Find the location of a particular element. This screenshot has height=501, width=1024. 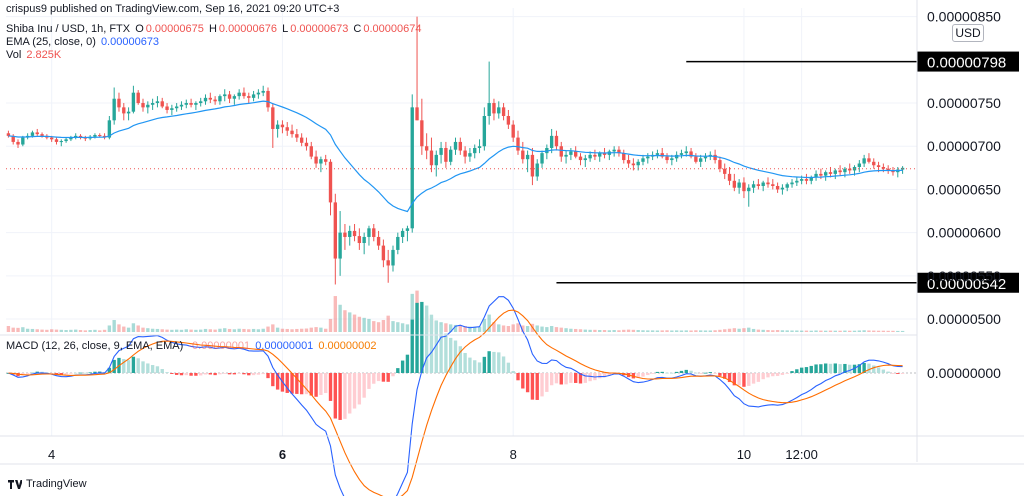

macd-signal-value: 0.00000002 is located at coordinates (347, 346).